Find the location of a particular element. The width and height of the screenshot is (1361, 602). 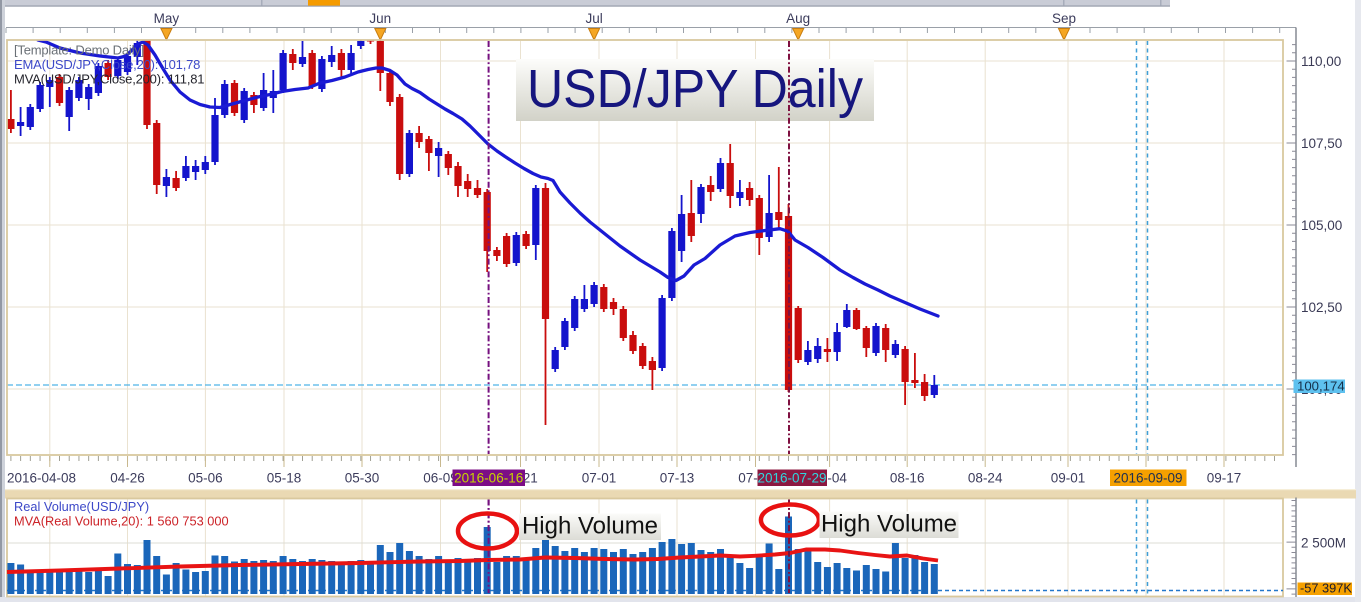

svg-text: Real Volume(USD/JPY) is located at coordinates (81, 506).